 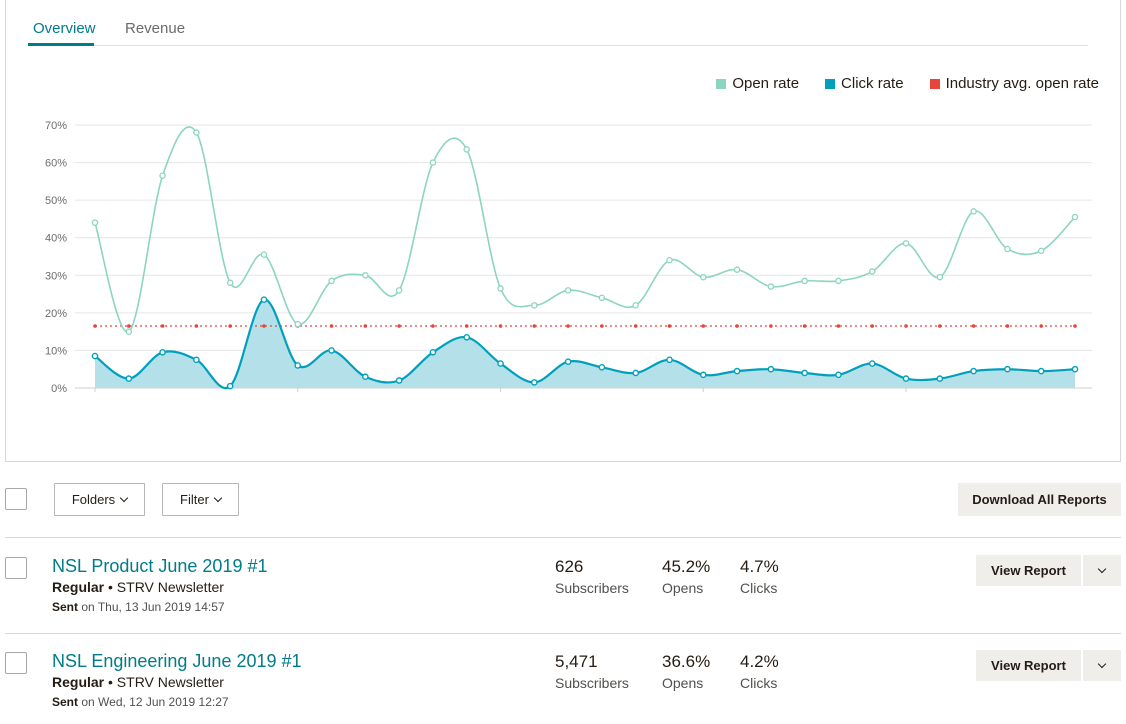 What do you see at coordinates (592, 683) in the screenshot?
I see `subscribers-label: Subscribers` at bounding box center [592, 683].